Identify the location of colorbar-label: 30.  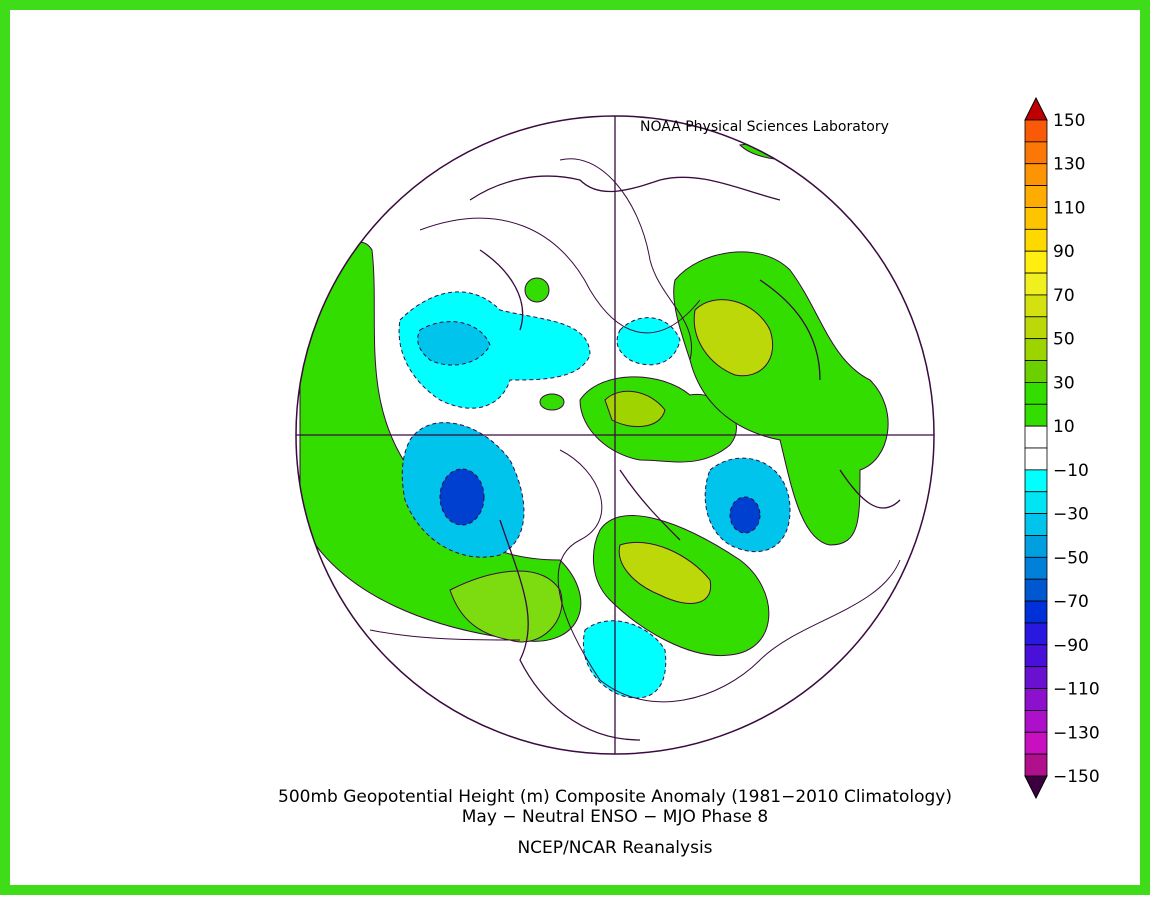
(1064, 383).